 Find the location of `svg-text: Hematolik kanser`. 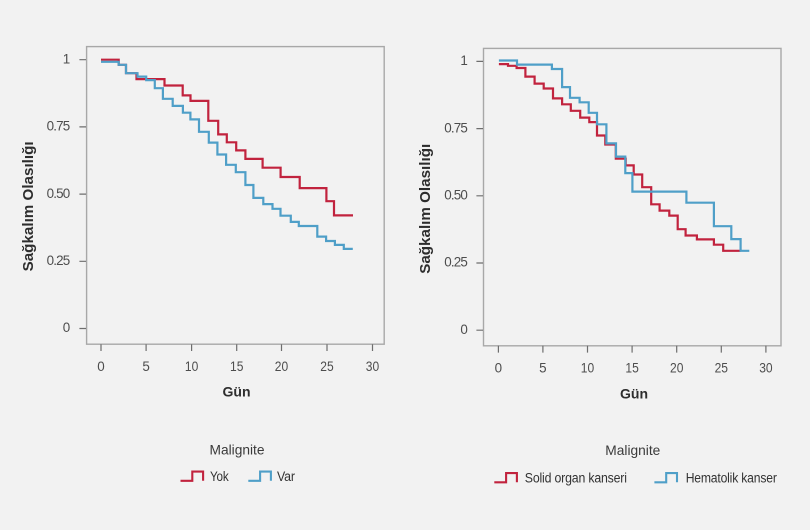

svg-text: Hematolik kanser is located at coordinates (732, 478).